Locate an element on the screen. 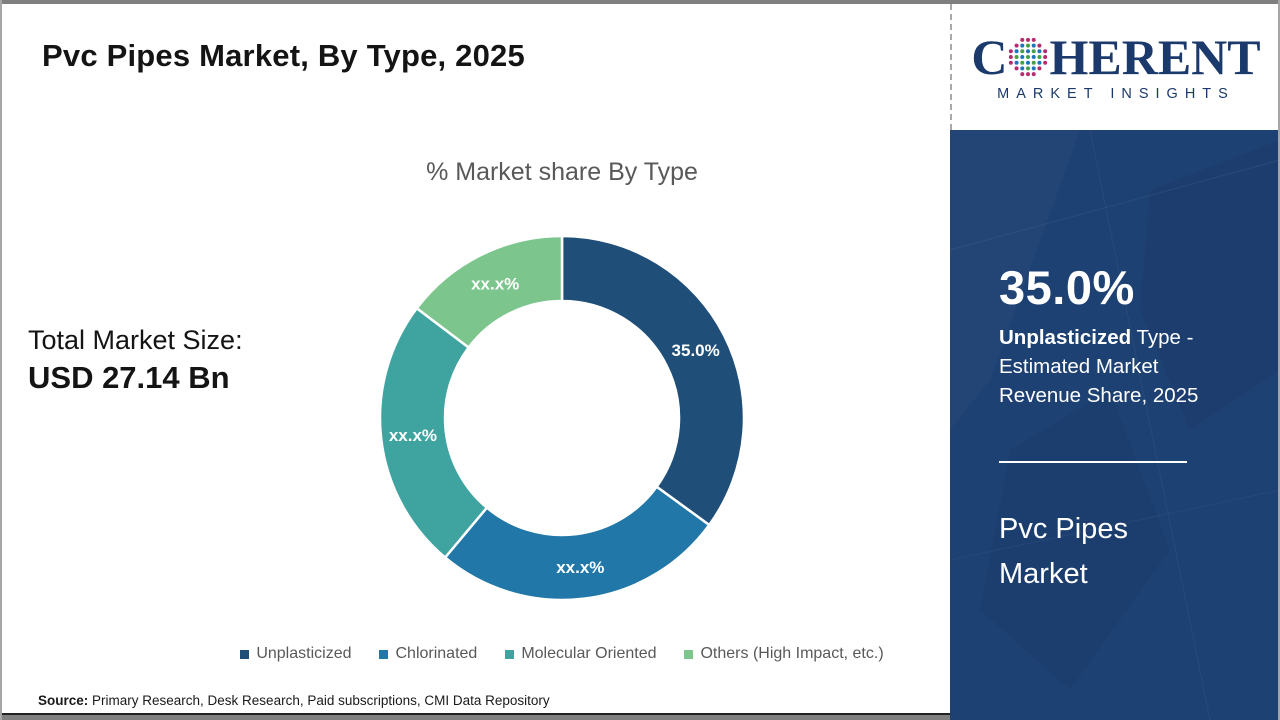 The height and width of the screenshot is (720, 1280). legend-label: Unplasticized is located at coordinates (304, 653).